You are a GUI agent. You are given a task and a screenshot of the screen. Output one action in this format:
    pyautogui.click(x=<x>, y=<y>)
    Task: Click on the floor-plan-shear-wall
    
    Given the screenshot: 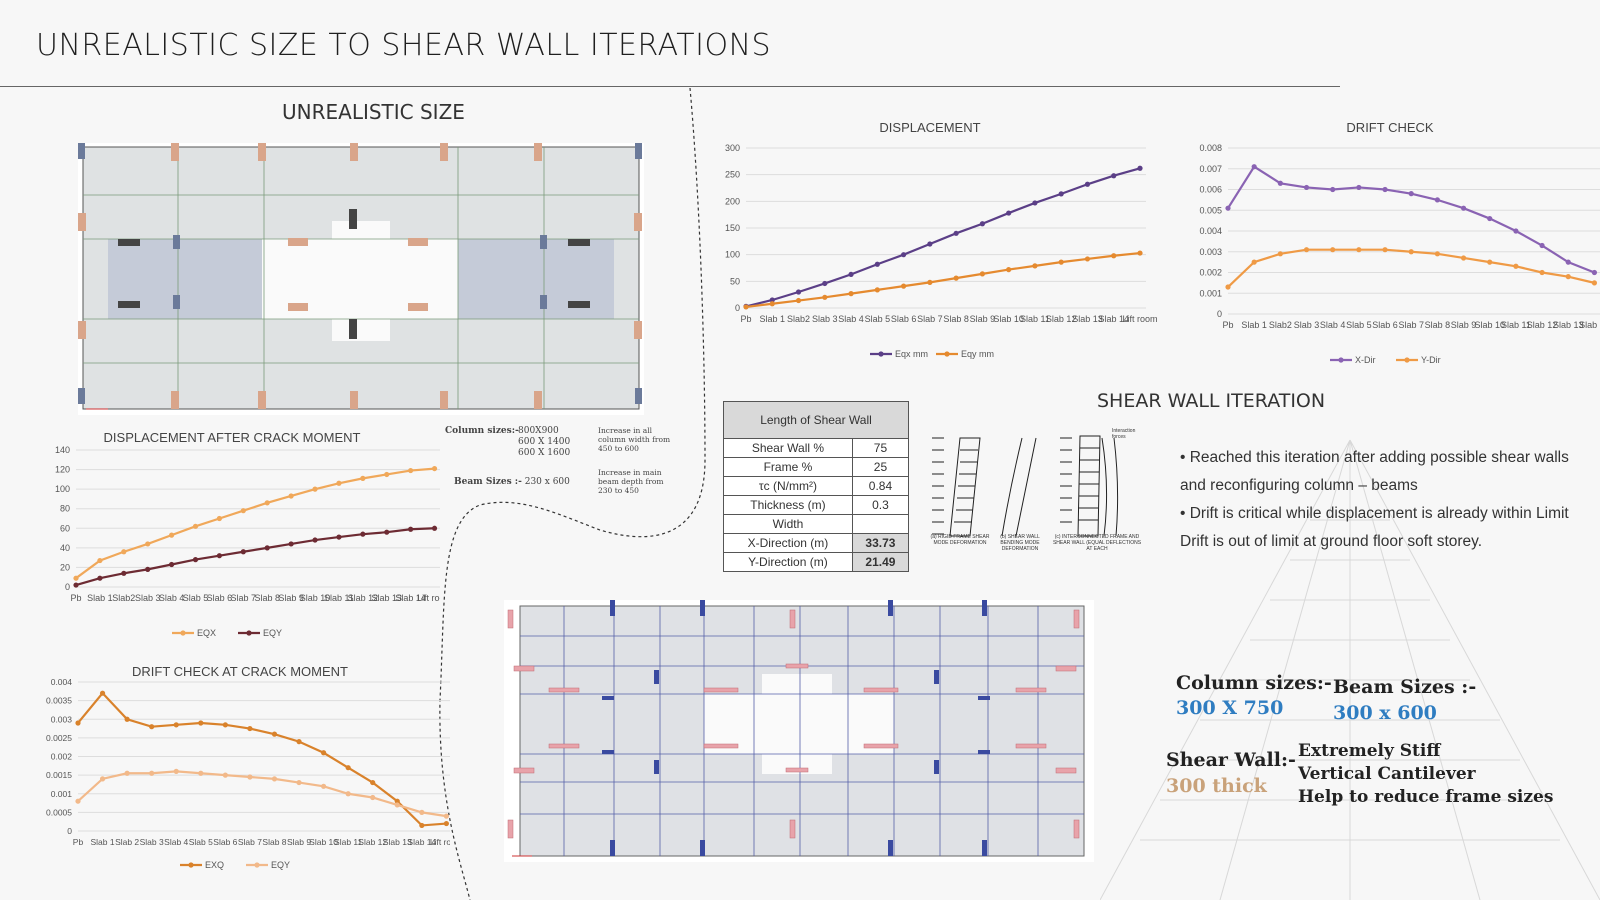 What is the action you would take?
    pyautogui.click(x=799, y=731)
    